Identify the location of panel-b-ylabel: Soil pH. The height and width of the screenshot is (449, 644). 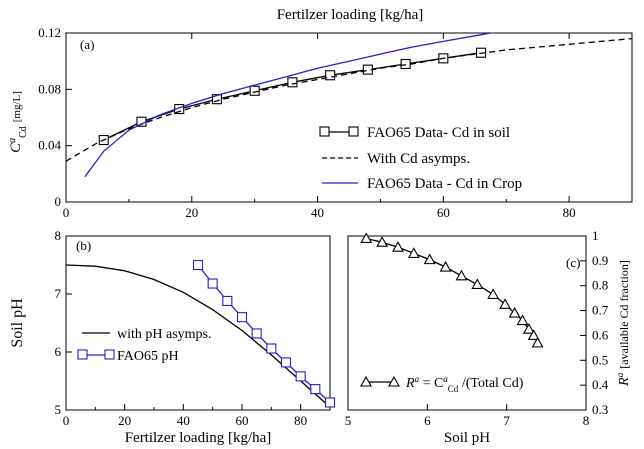
(17, 323).